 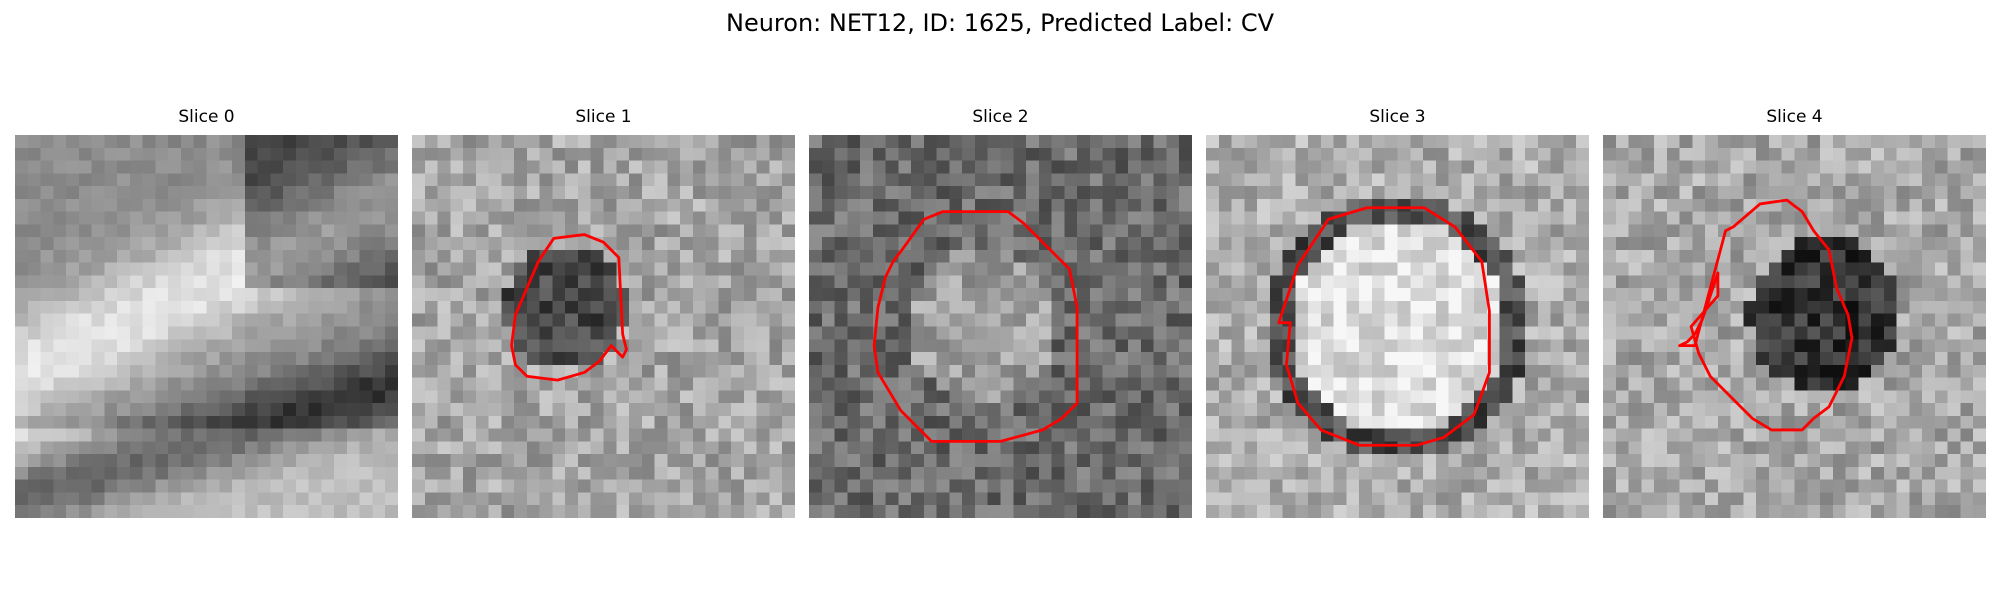 What do you see at coordinates (1000, 117) in the screenshot?
I see `slice-title: Slice 2` at bounding box center [1000, 117].